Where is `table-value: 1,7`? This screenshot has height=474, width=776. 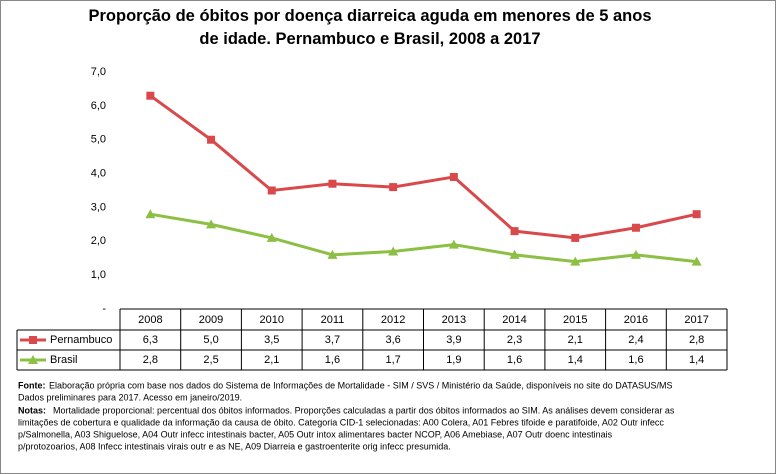 table-value: 1,7 is located at coordinates (393, 360).